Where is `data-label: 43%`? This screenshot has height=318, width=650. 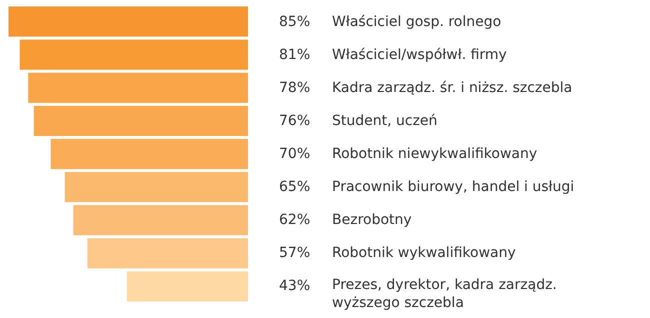
data-label: 43% is located at coordinates (294, 286).